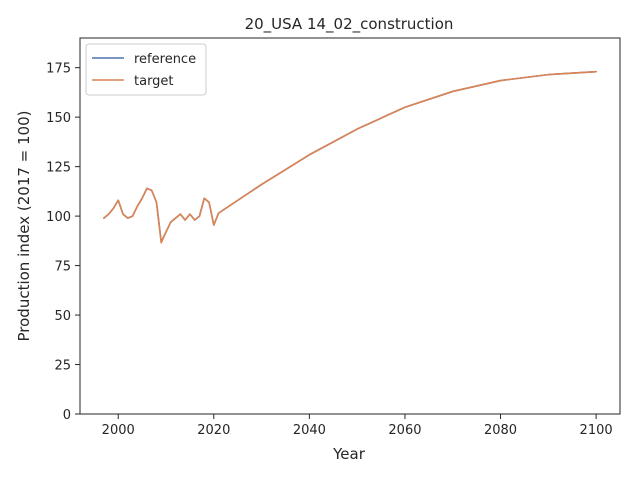 This screenshot has width=640, height=480. Describe the element at coordinates (58, 168) in the screenshot. I see `y-tick-label: 125` at that location.